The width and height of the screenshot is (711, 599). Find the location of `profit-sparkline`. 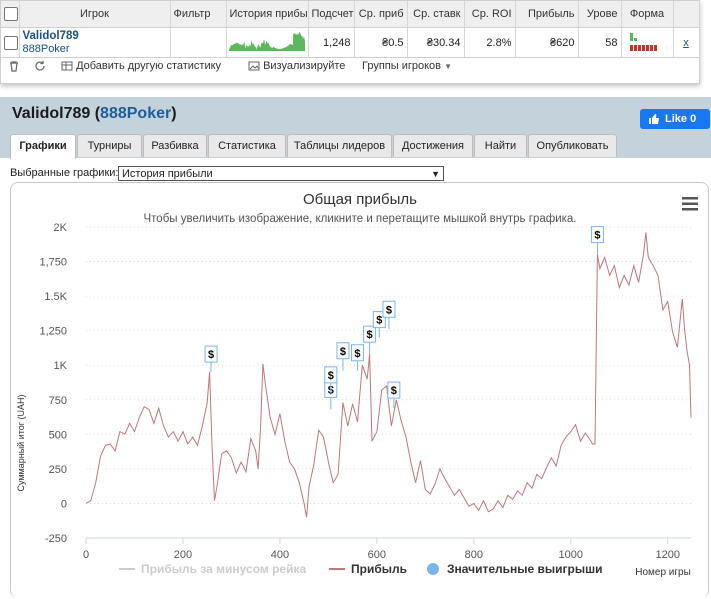

profit-sparkline is located at coordinates (266, 41).